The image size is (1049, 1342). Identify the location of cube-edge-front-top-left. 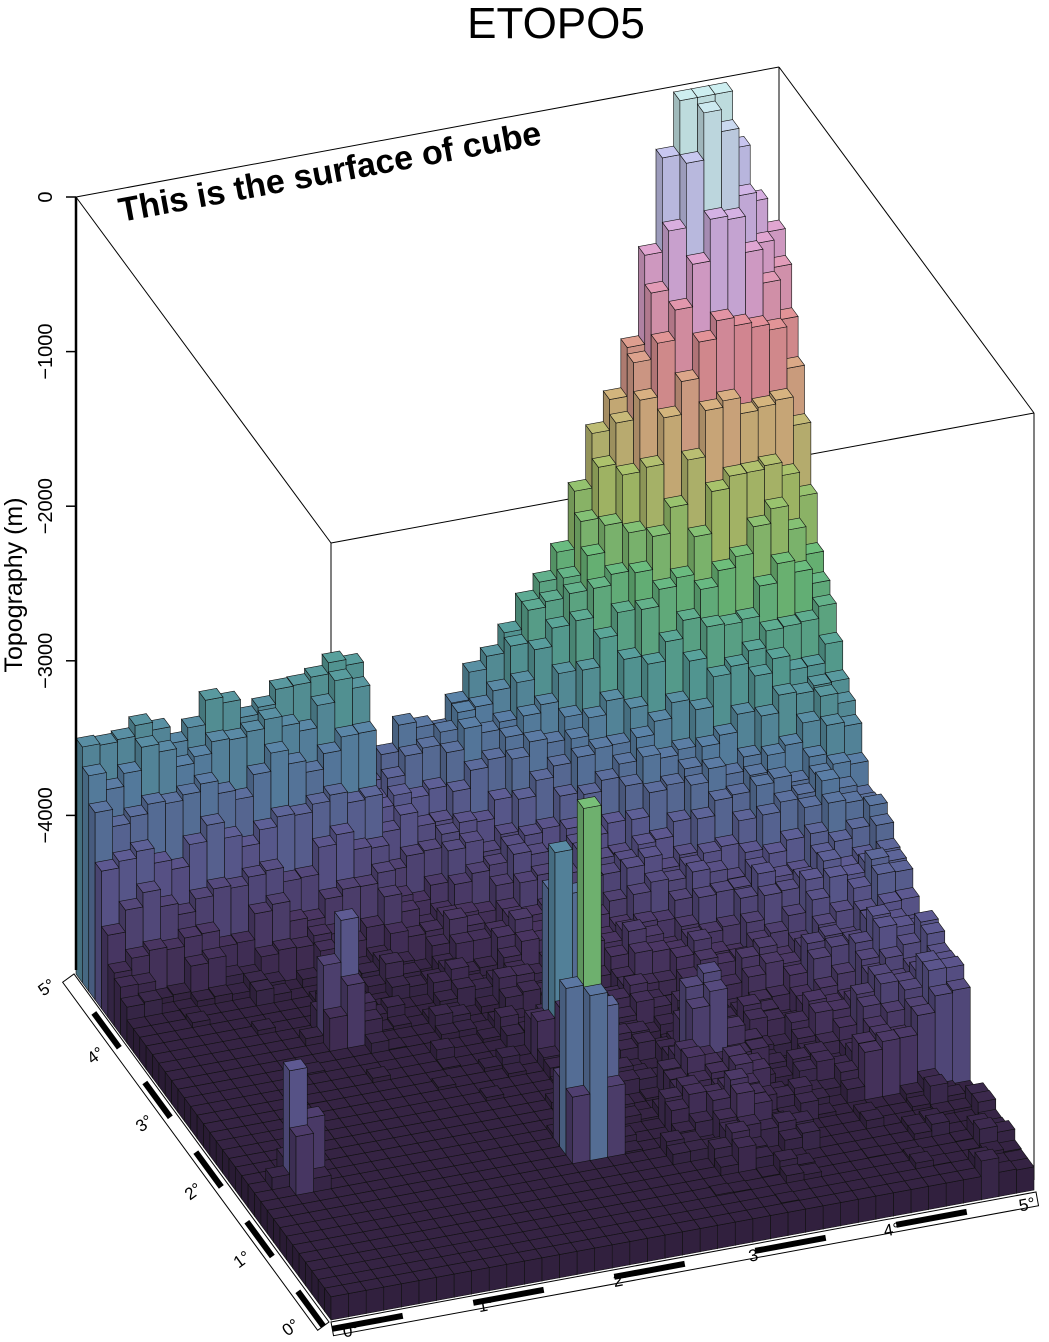
(203, 370).